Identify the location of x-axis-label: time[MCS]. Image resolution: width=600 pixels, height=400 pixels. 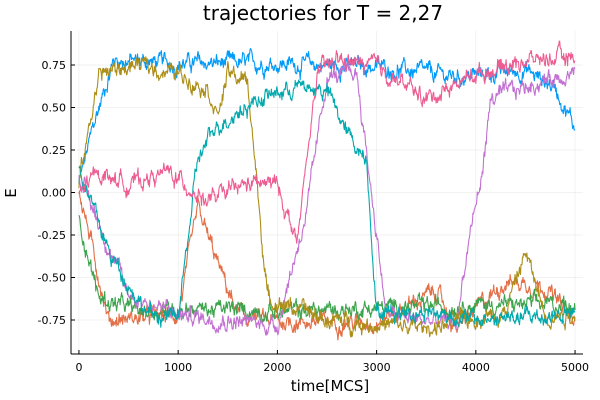
(330, 386).